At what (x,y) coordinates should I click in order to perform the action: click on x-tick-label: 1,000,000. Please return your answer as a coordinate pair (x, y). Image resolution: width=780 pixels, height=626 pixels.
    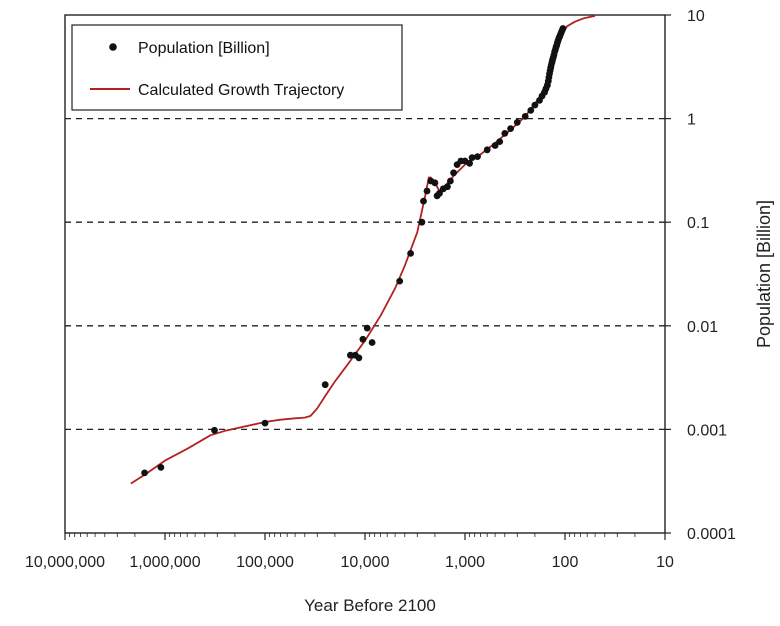
    Looking at the image, I should click on (164, 562).